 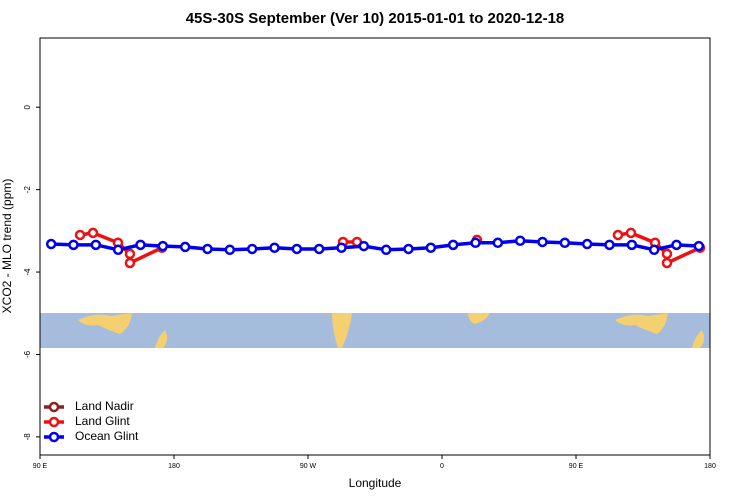 What do you see at coordinates (27, 354) in the screenshot?
I see `y-tick-label: -6` at bounding box center [27, 354].